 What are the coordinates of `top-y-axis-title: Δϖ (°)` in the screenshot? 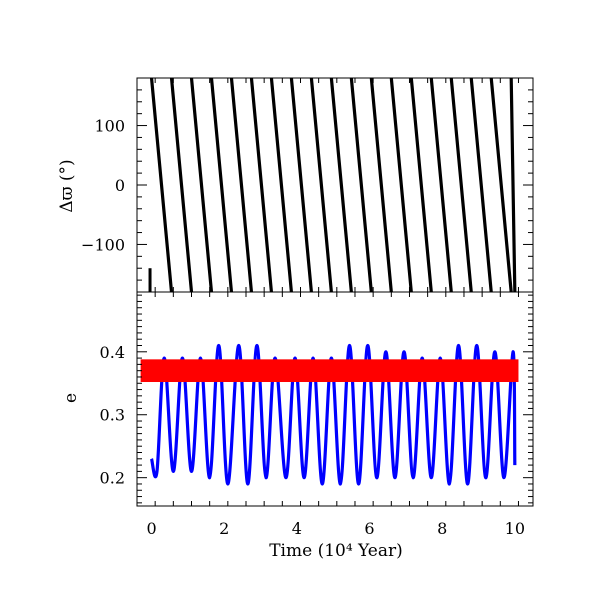 It's located at (67, 185).